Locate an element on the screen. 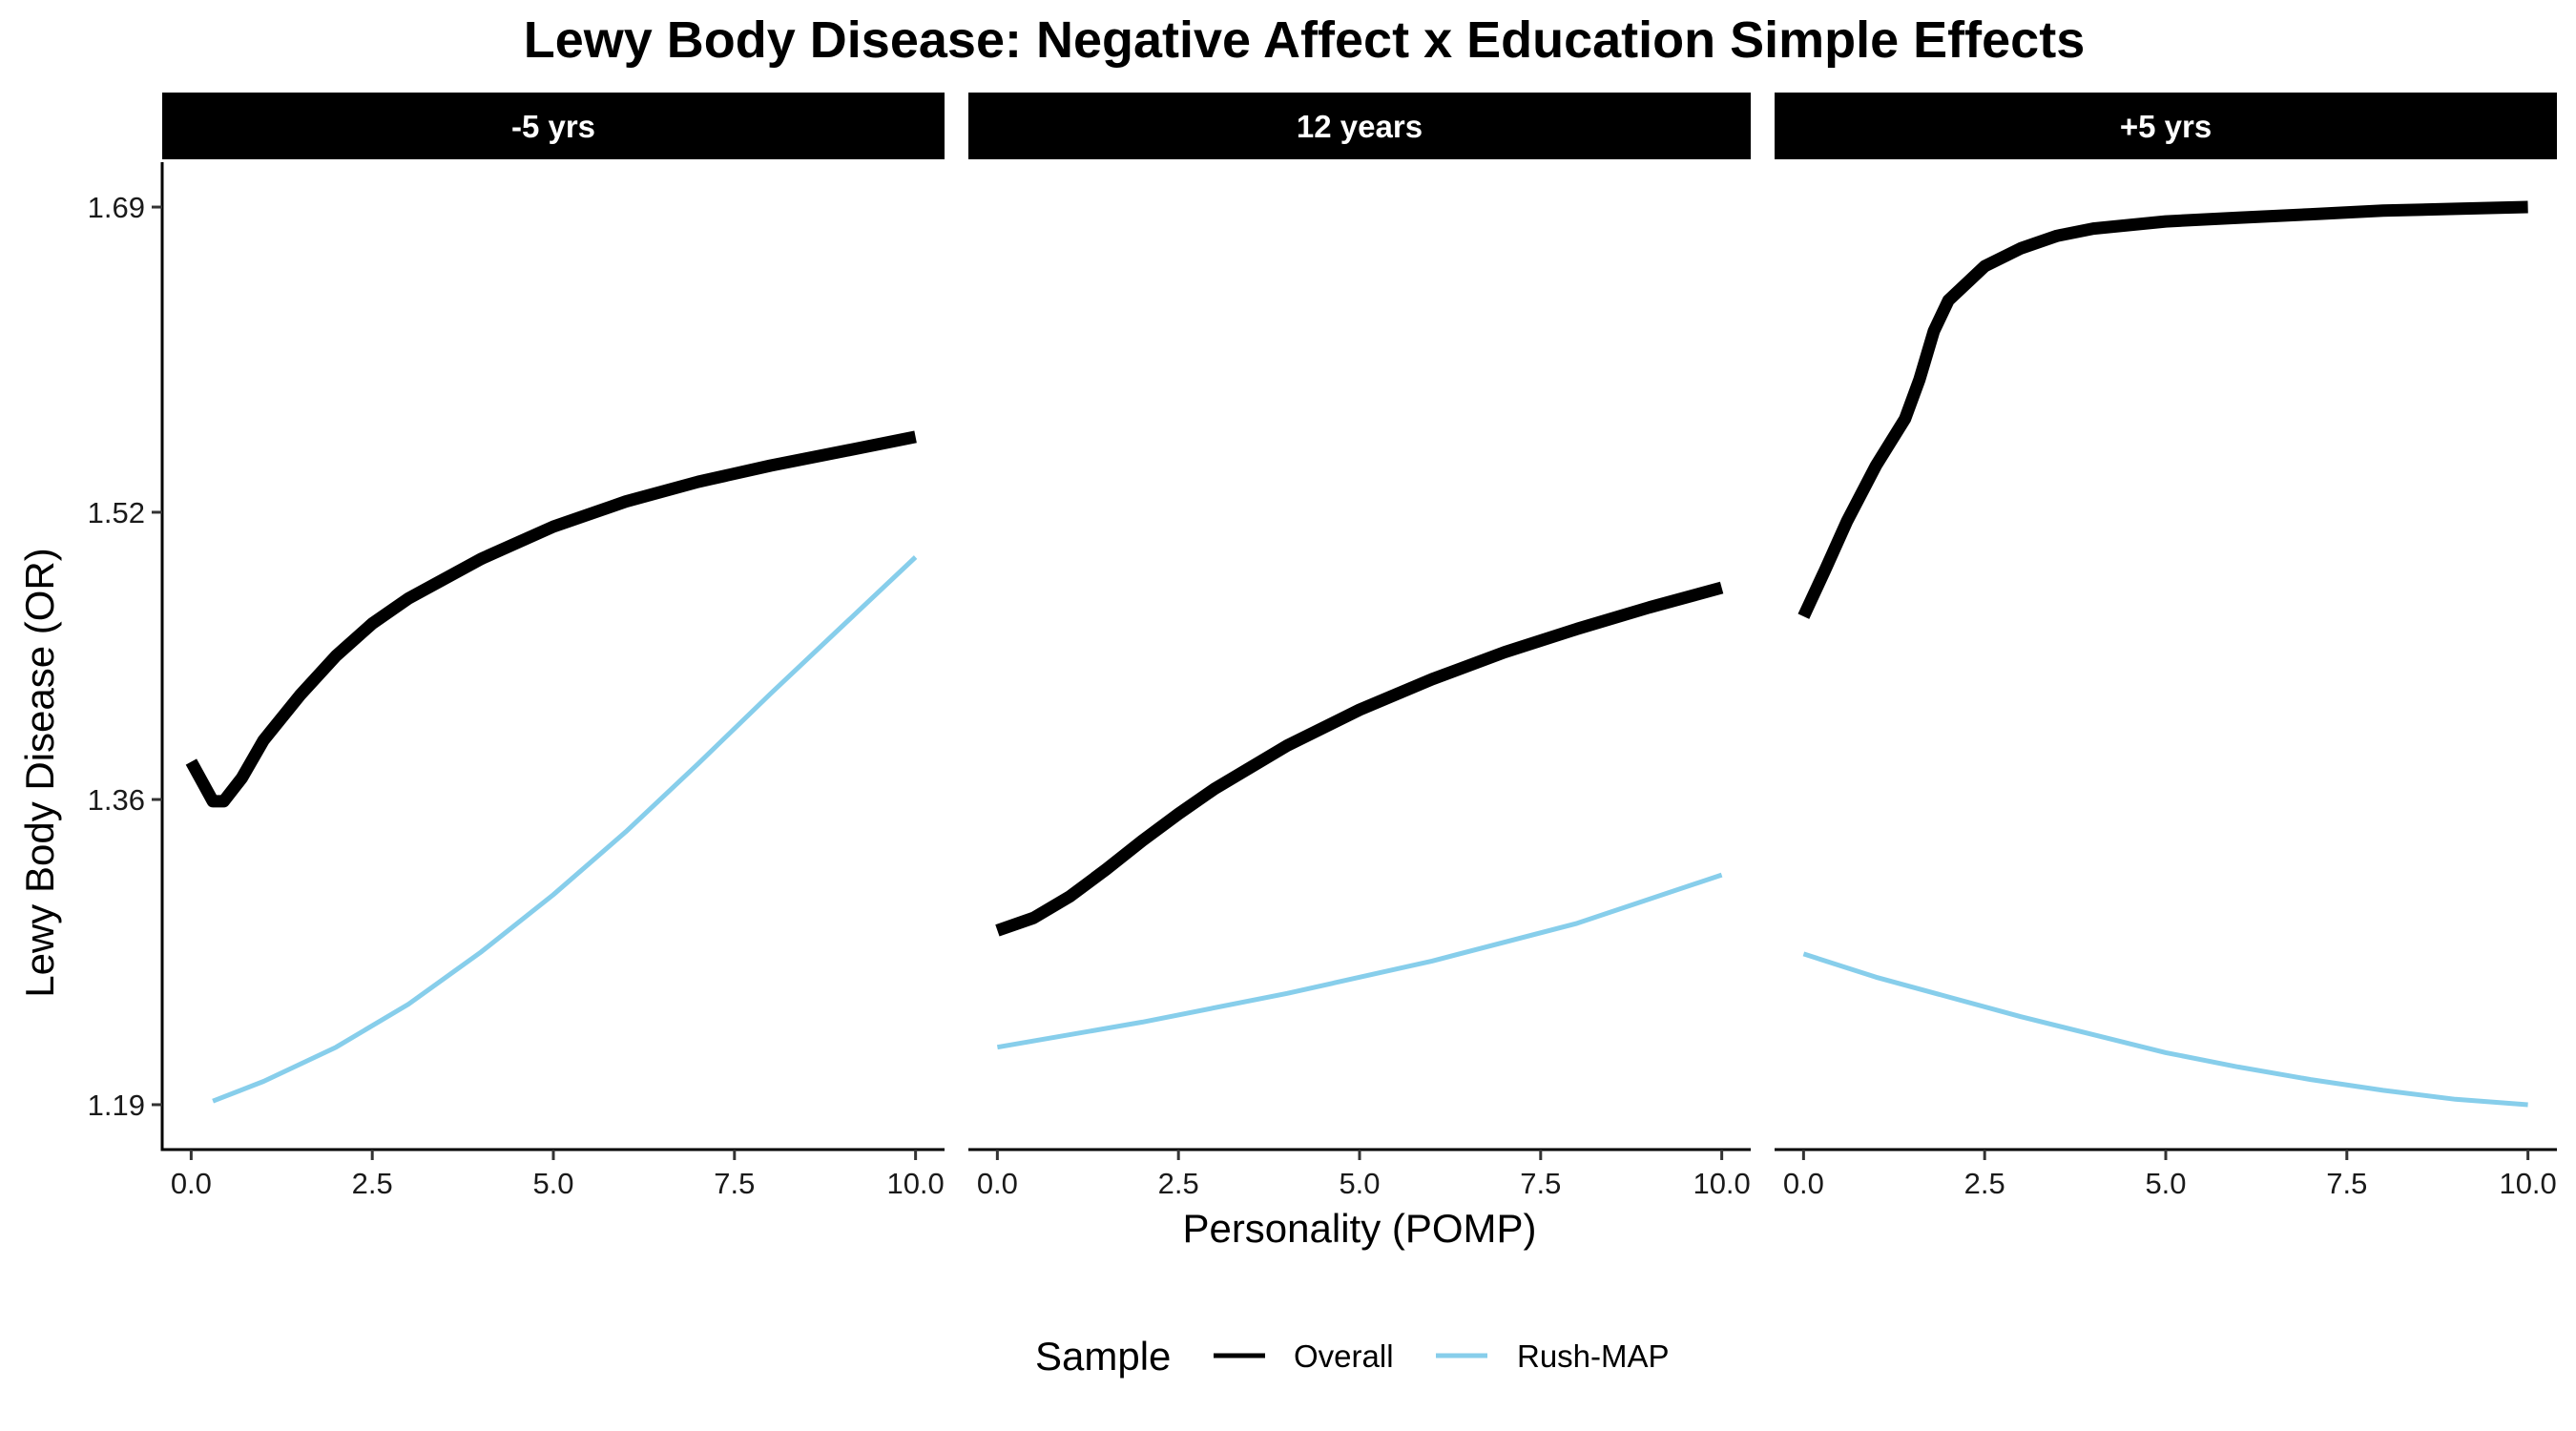  strip-label: +5 yrs is located at coordinates (2166, 127).